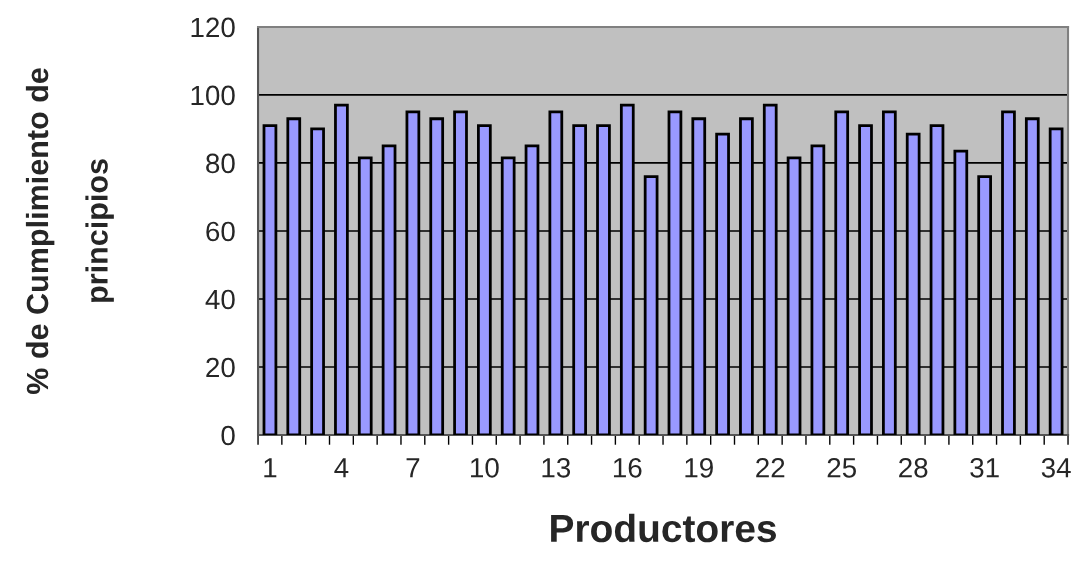  Describe the element at coordinates (270, 468) in the screenshot. I see `x-tick-label: 1` at that location.